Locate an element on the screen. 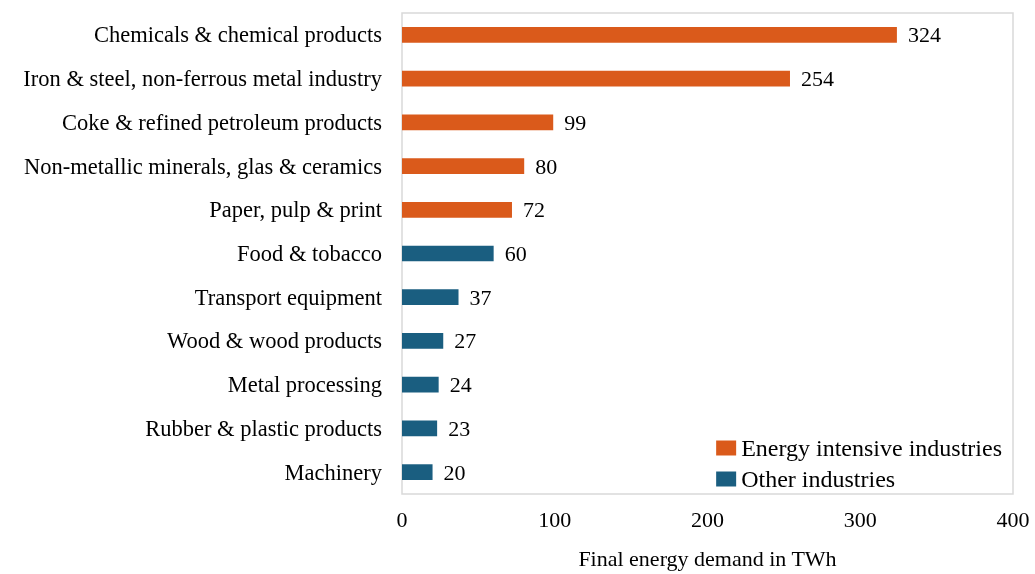 Image resolution: width=1035 pixels, height=574 pixels. data-label: 37 is located at coordinates (480, 297).